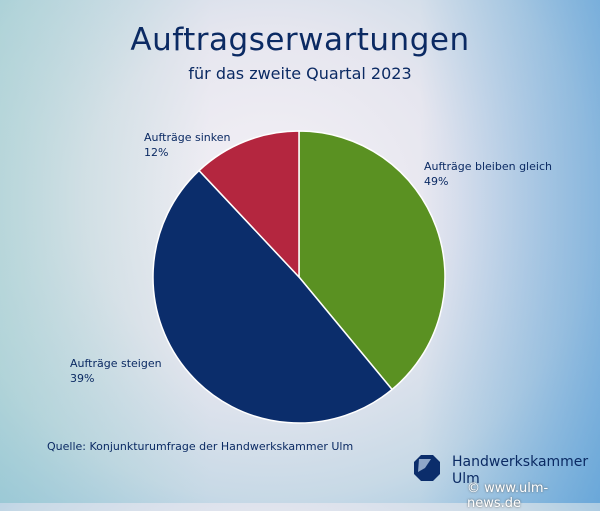 Image resolution: width=600 pixels, height=511 pixels. What do you see at coordinates (520, 462) in the screenshot?
I see `logo-text-line1: Handwerkskammer` at bounding box center [520, 462].